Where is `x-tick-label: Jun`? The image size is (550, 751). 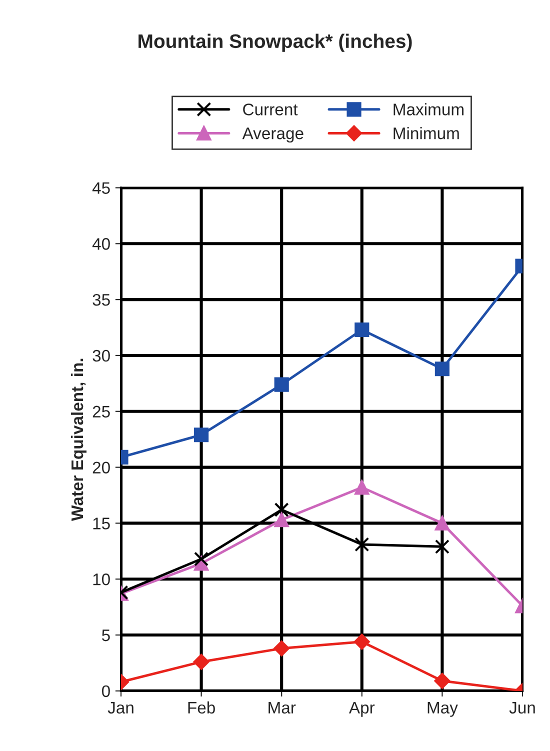
x-tick-label: Jun is located at coordinates (522, 708).